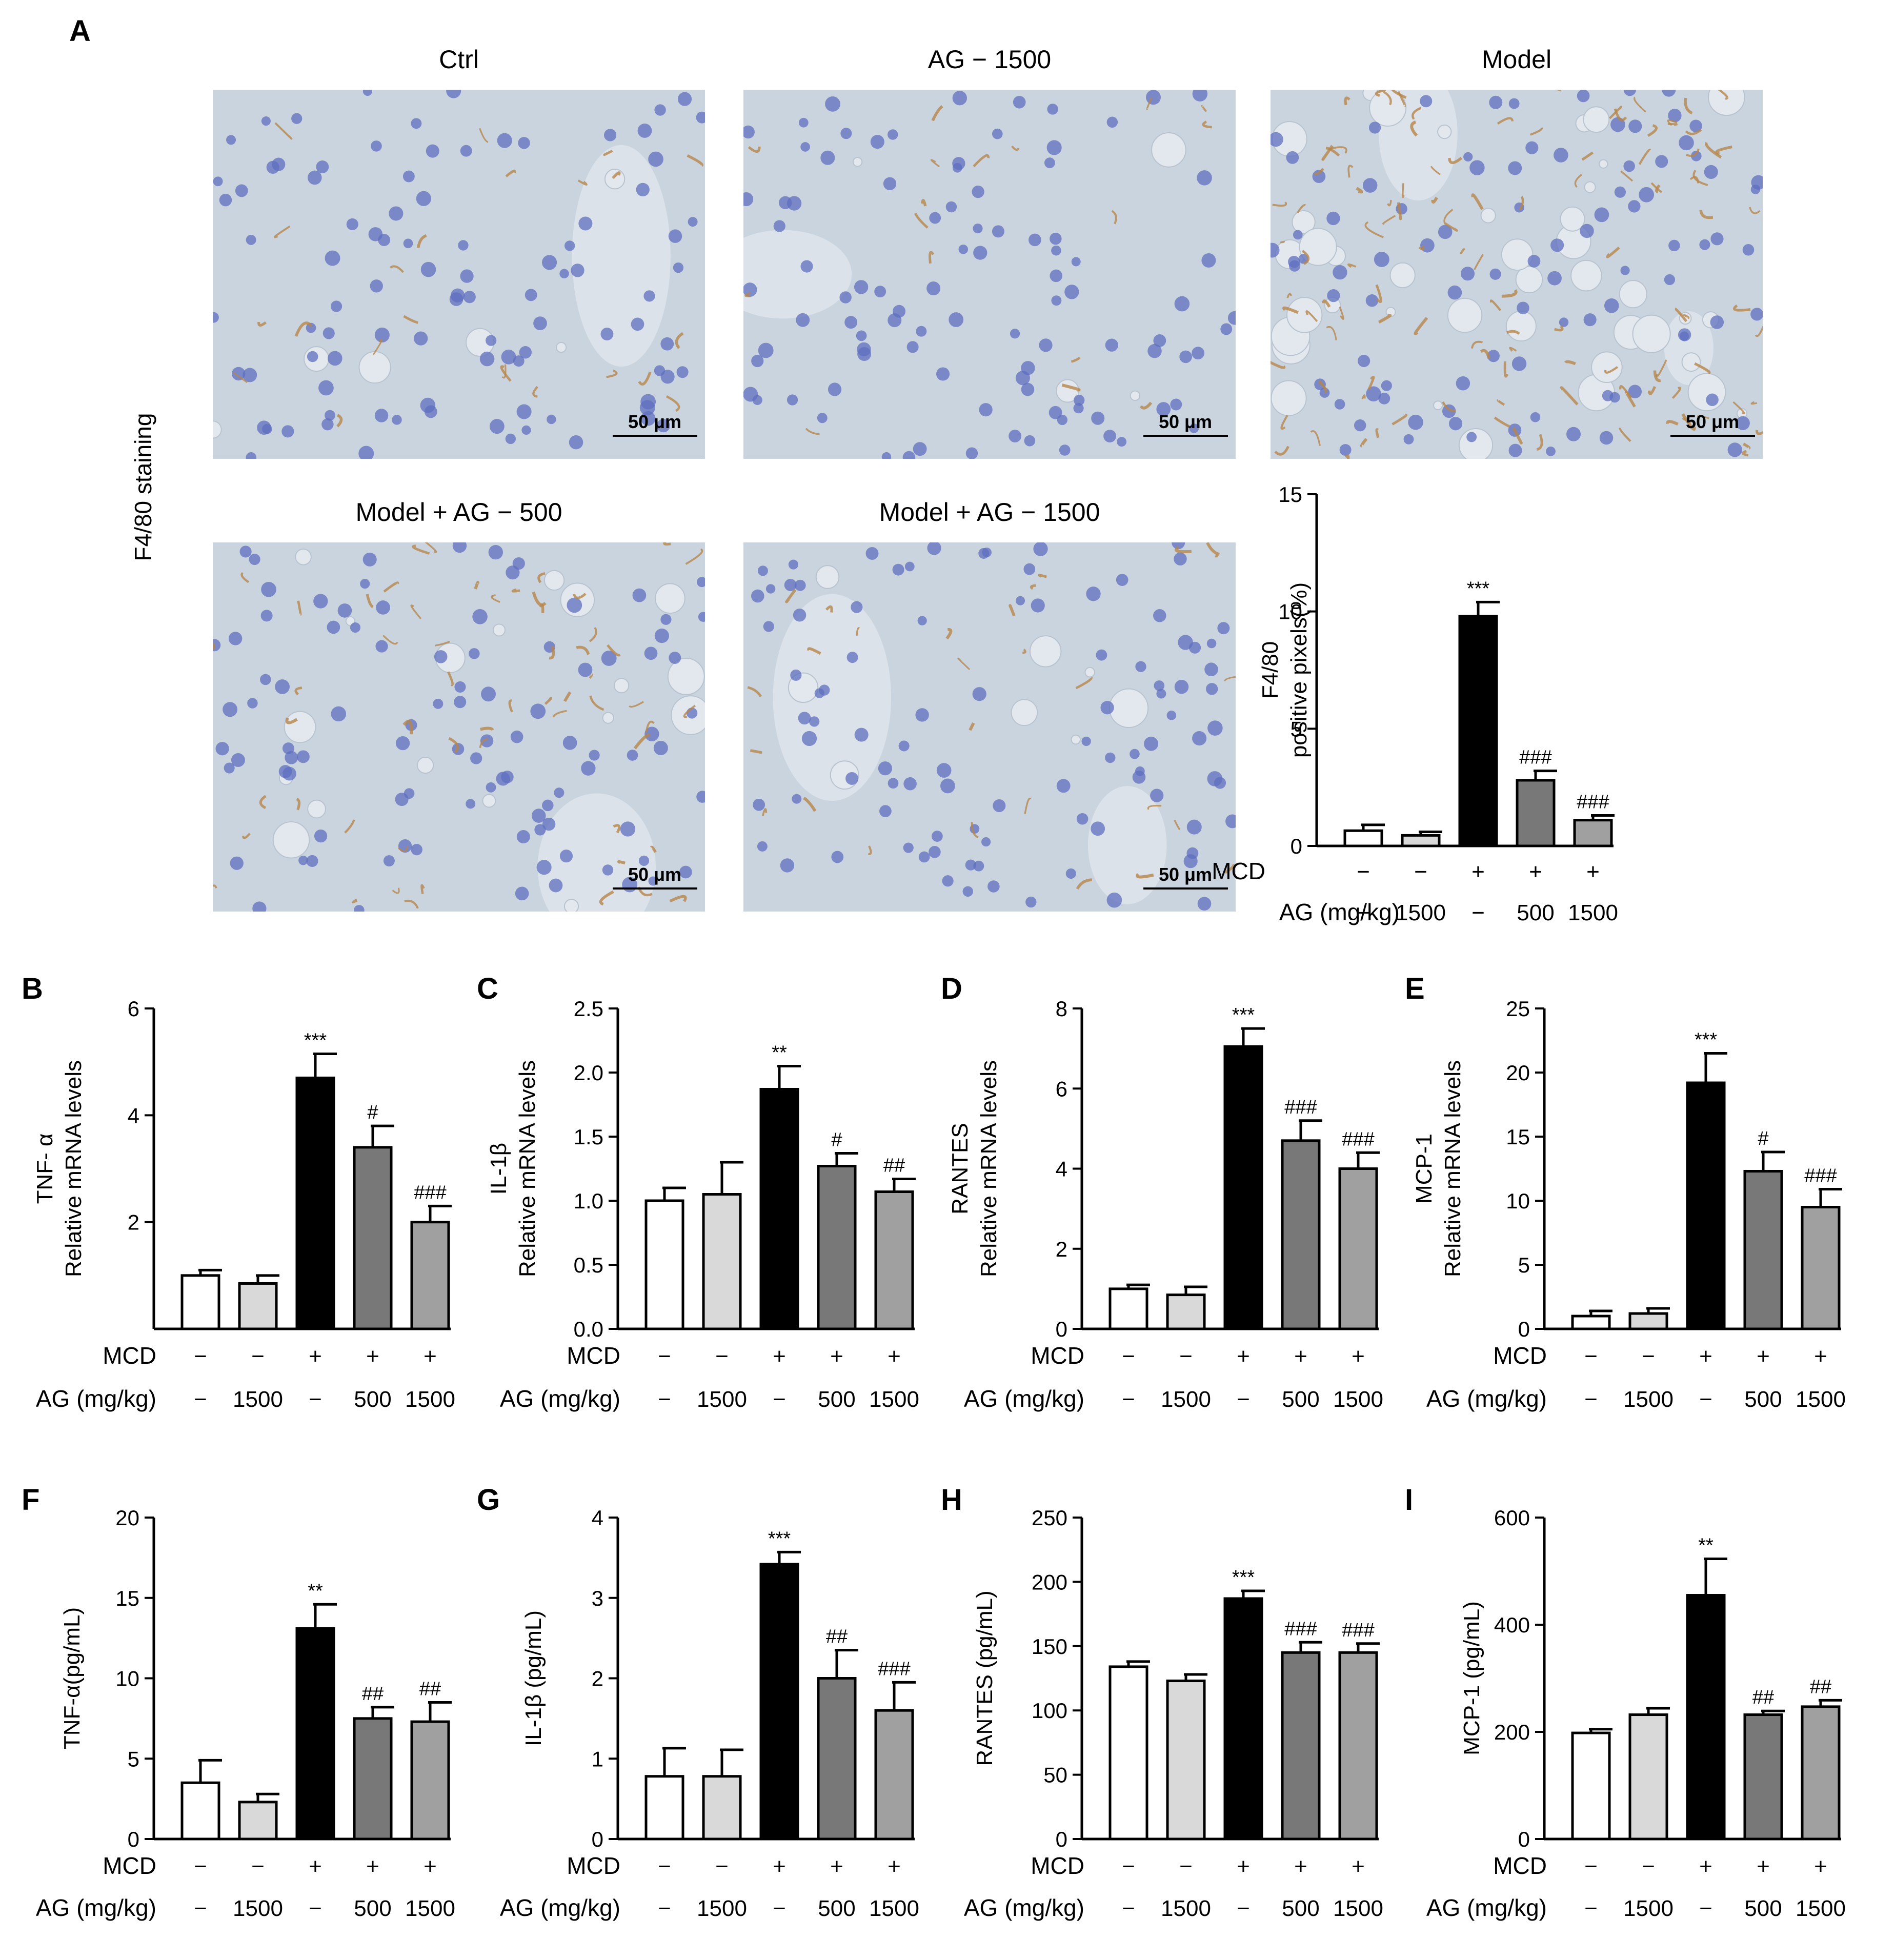  I want to click on y-tick-label: 15, so click(1290, 494).